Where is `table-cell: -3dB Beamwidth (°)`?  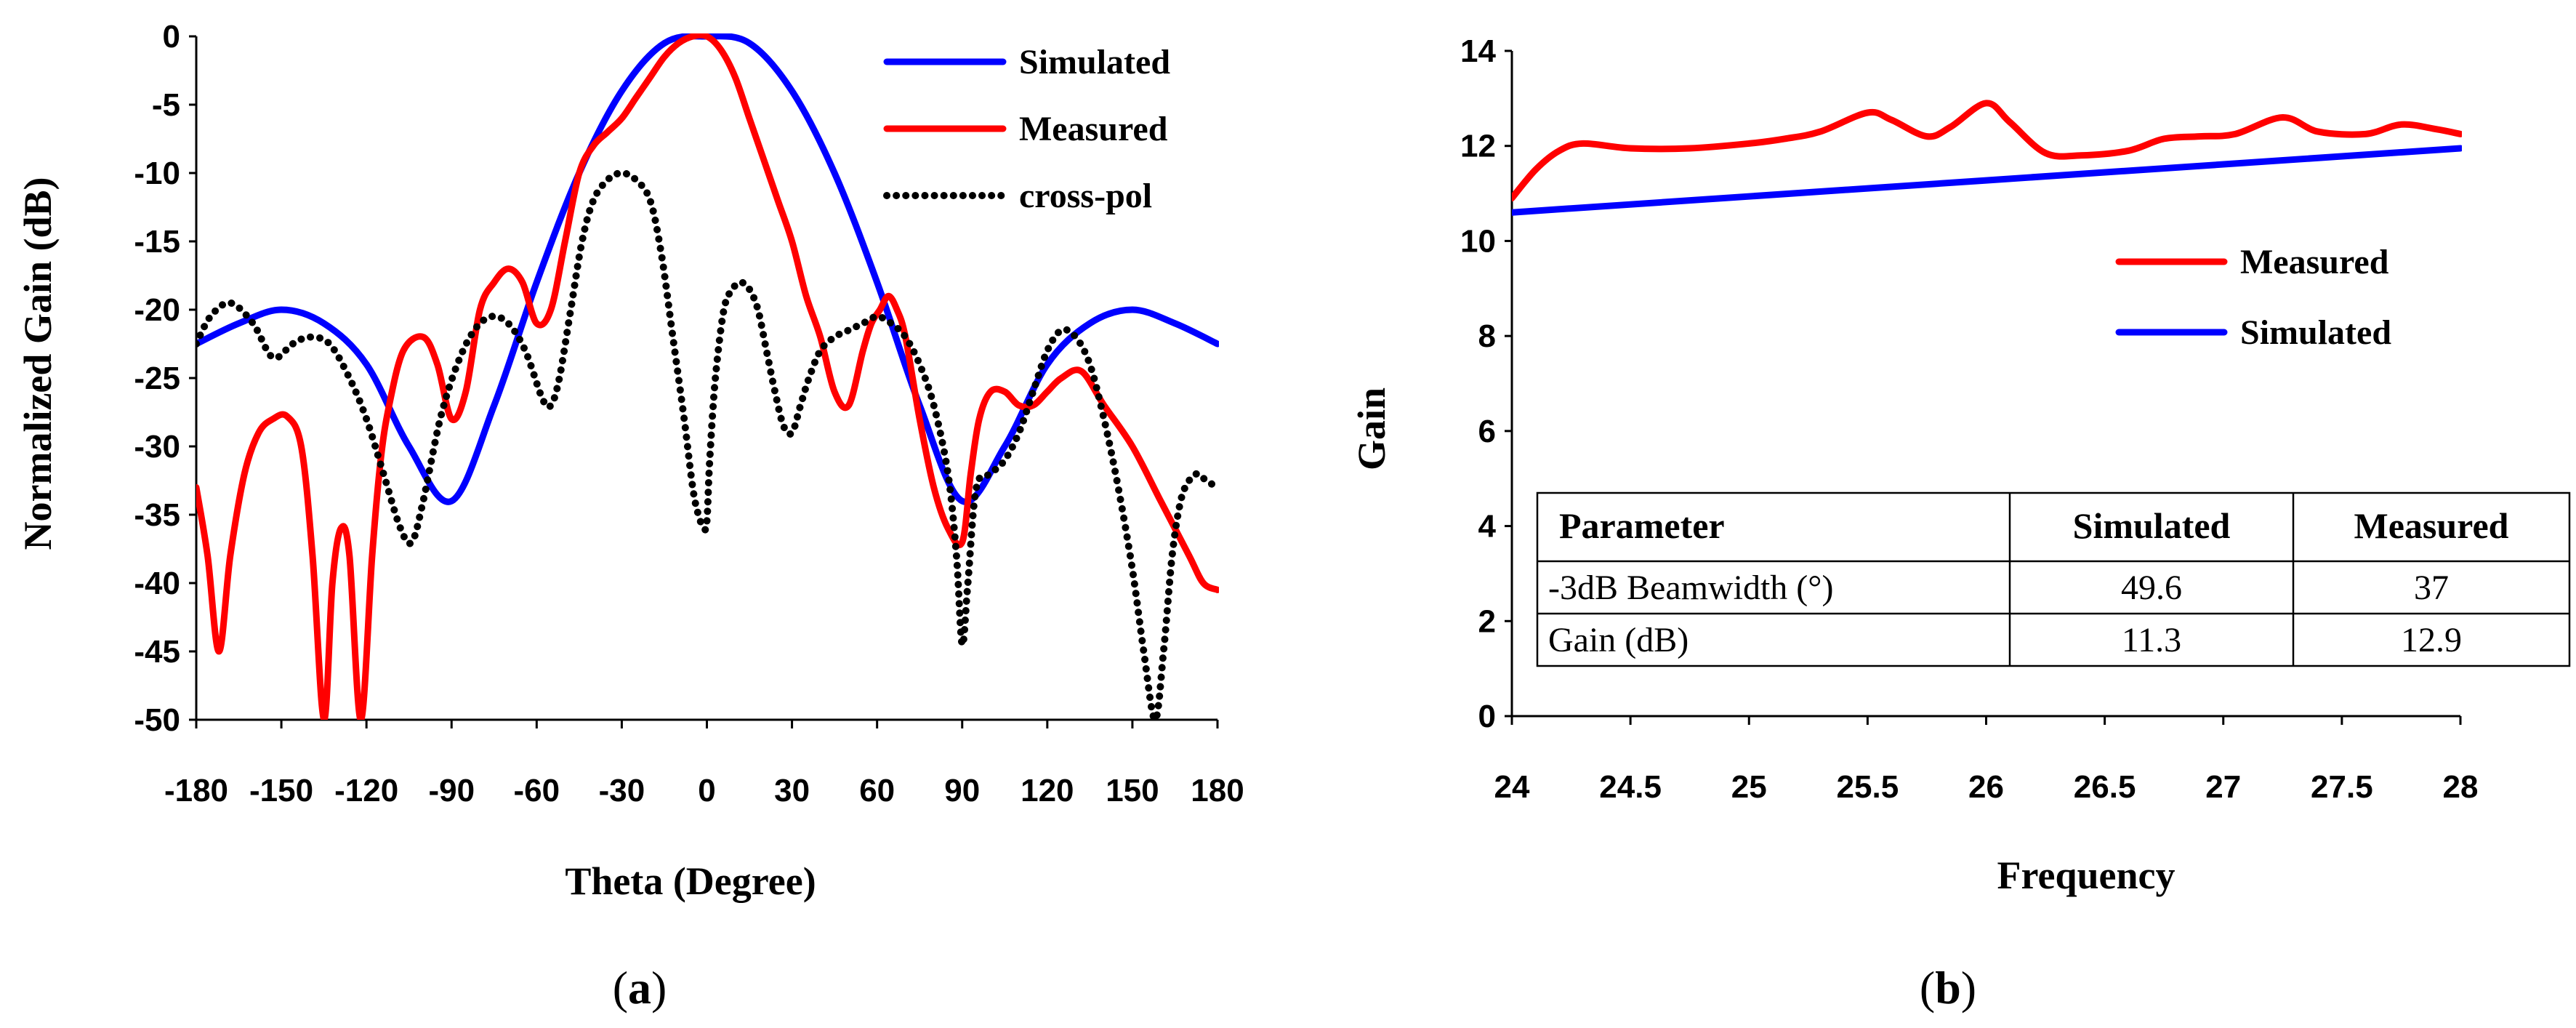
table-cell: -3dB Beamwidth (°) is located at coordinates (1690, 588).